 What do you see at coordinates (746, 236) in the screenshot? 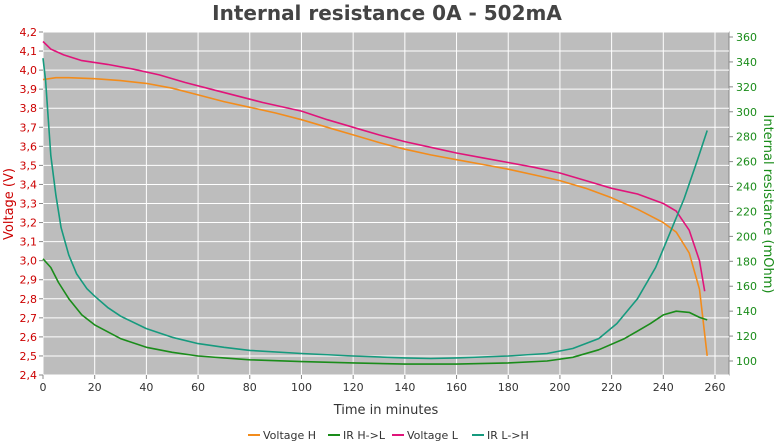
I see `right-tick-label: 200` at bounding box center [746, 236].